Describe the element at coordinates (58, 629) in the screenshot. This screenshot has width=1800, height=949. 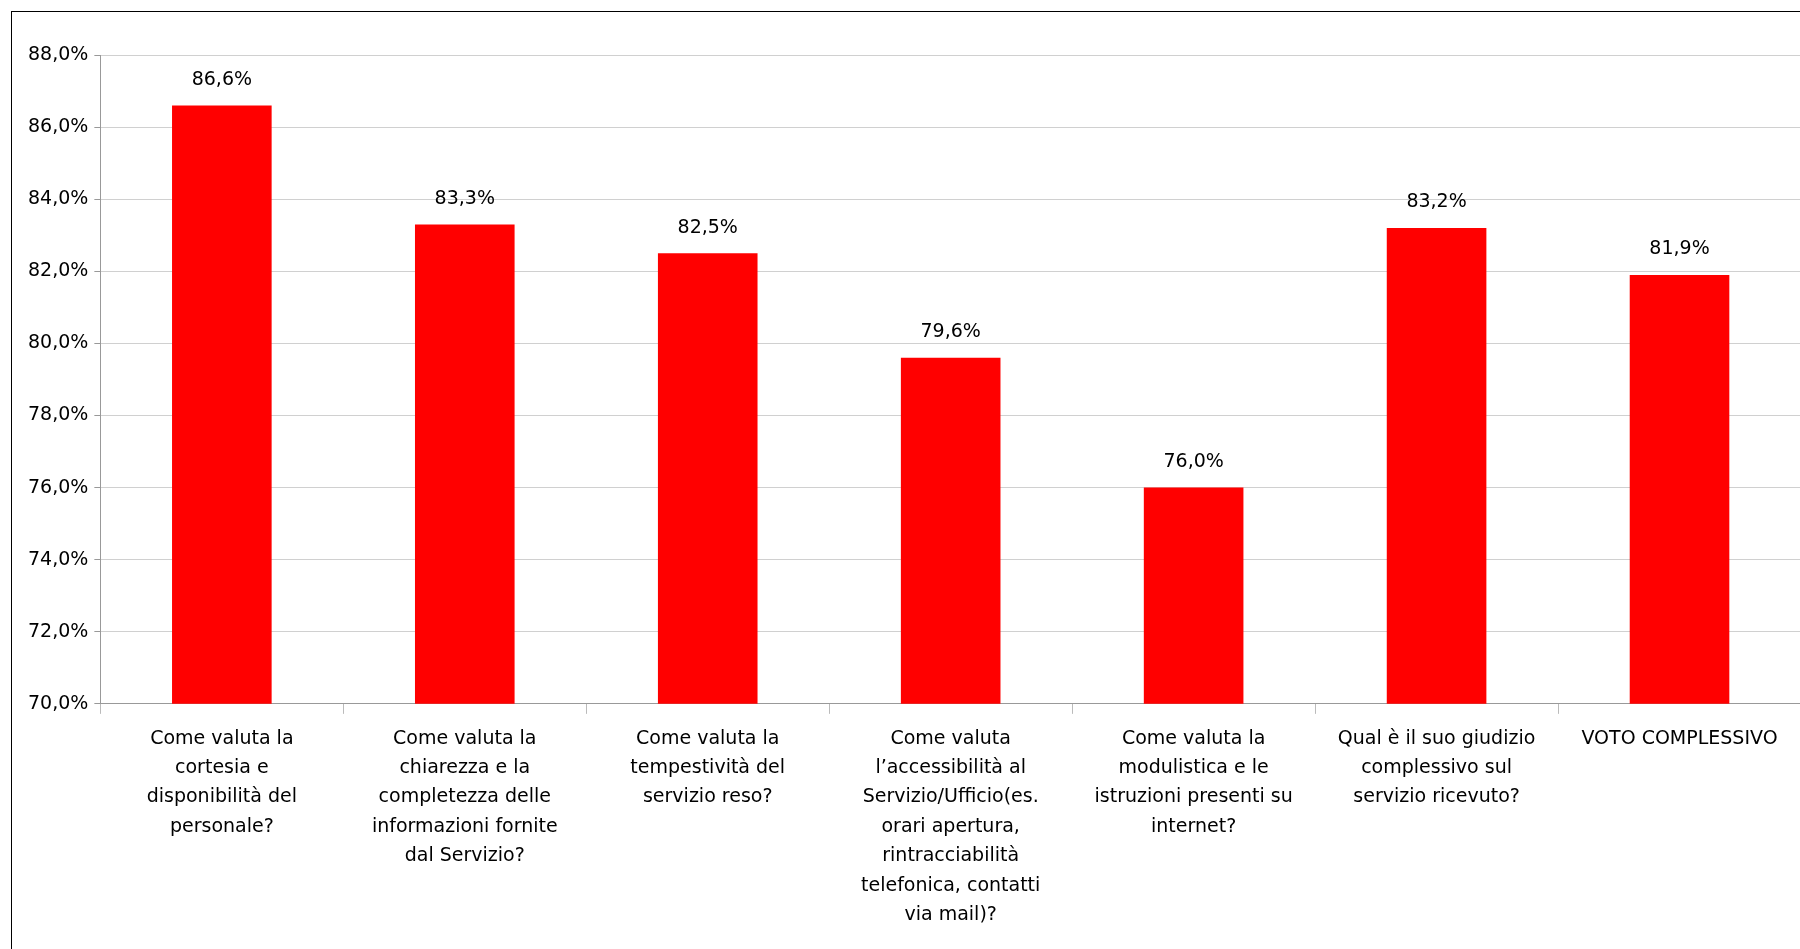
I see `y-tick-label: 72,0%` at that location.